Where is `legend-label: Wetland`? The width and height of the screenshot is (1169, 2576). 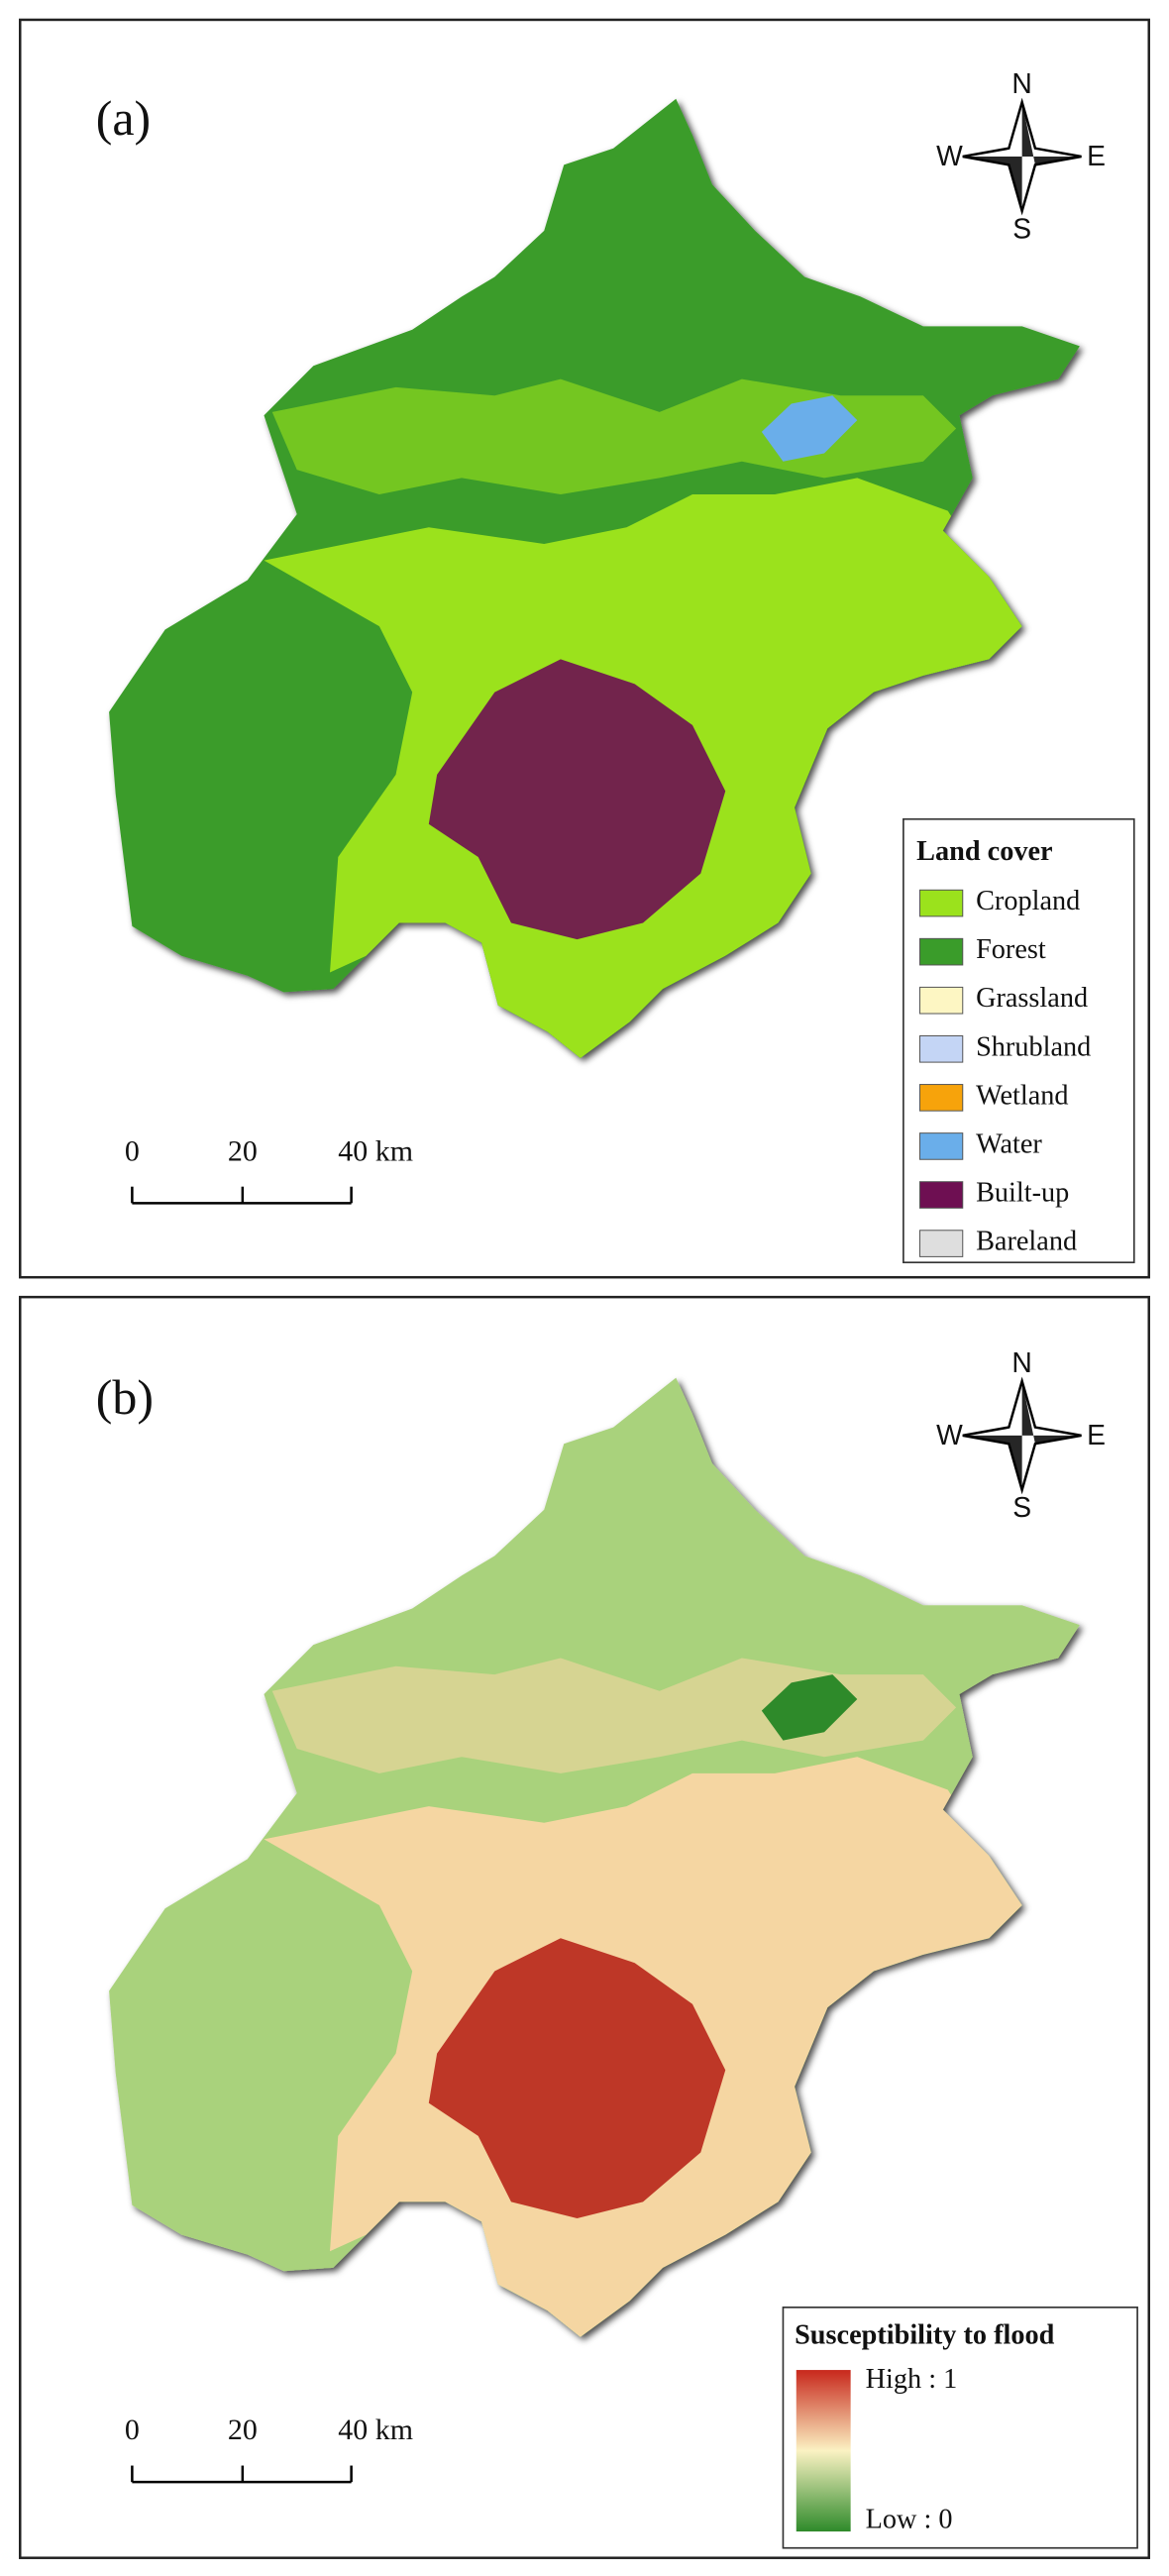 legend-label: Wetland is located at coordinates (1022, 1095).